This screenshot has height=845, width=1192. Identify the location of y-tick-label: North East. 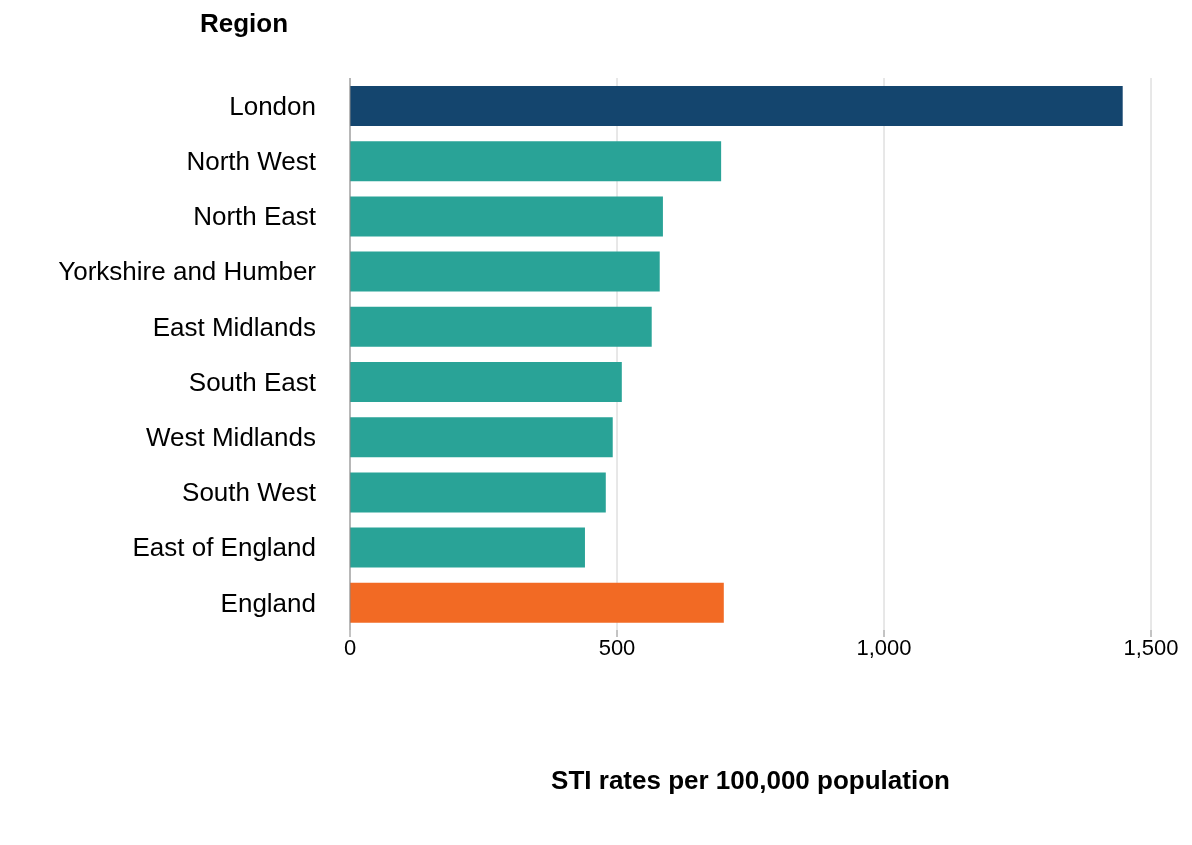
(255, 216).